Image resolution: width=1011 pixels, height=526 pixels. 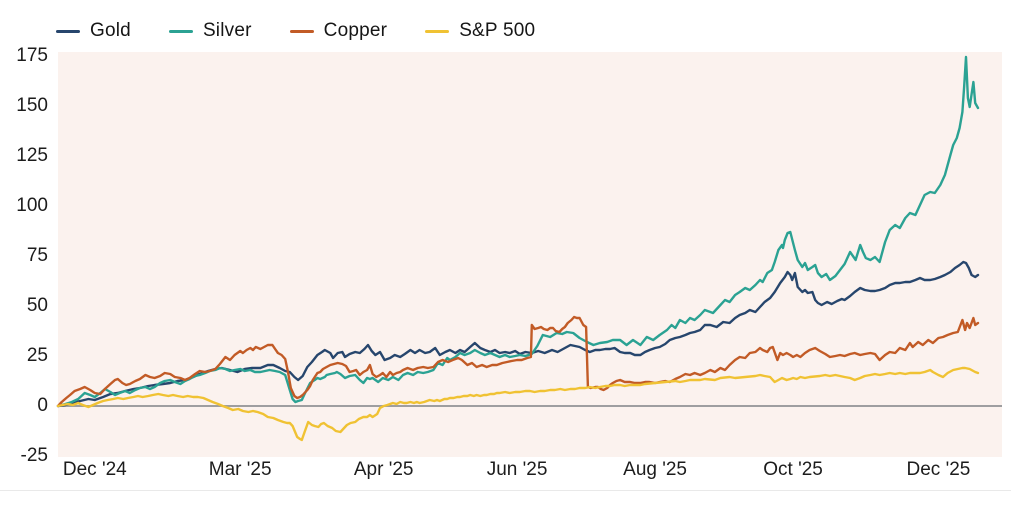 What do you see at coordinates (180, 31) in the screenshot?
I see `legend-swatch-silver` at bounding box center [180, 31].